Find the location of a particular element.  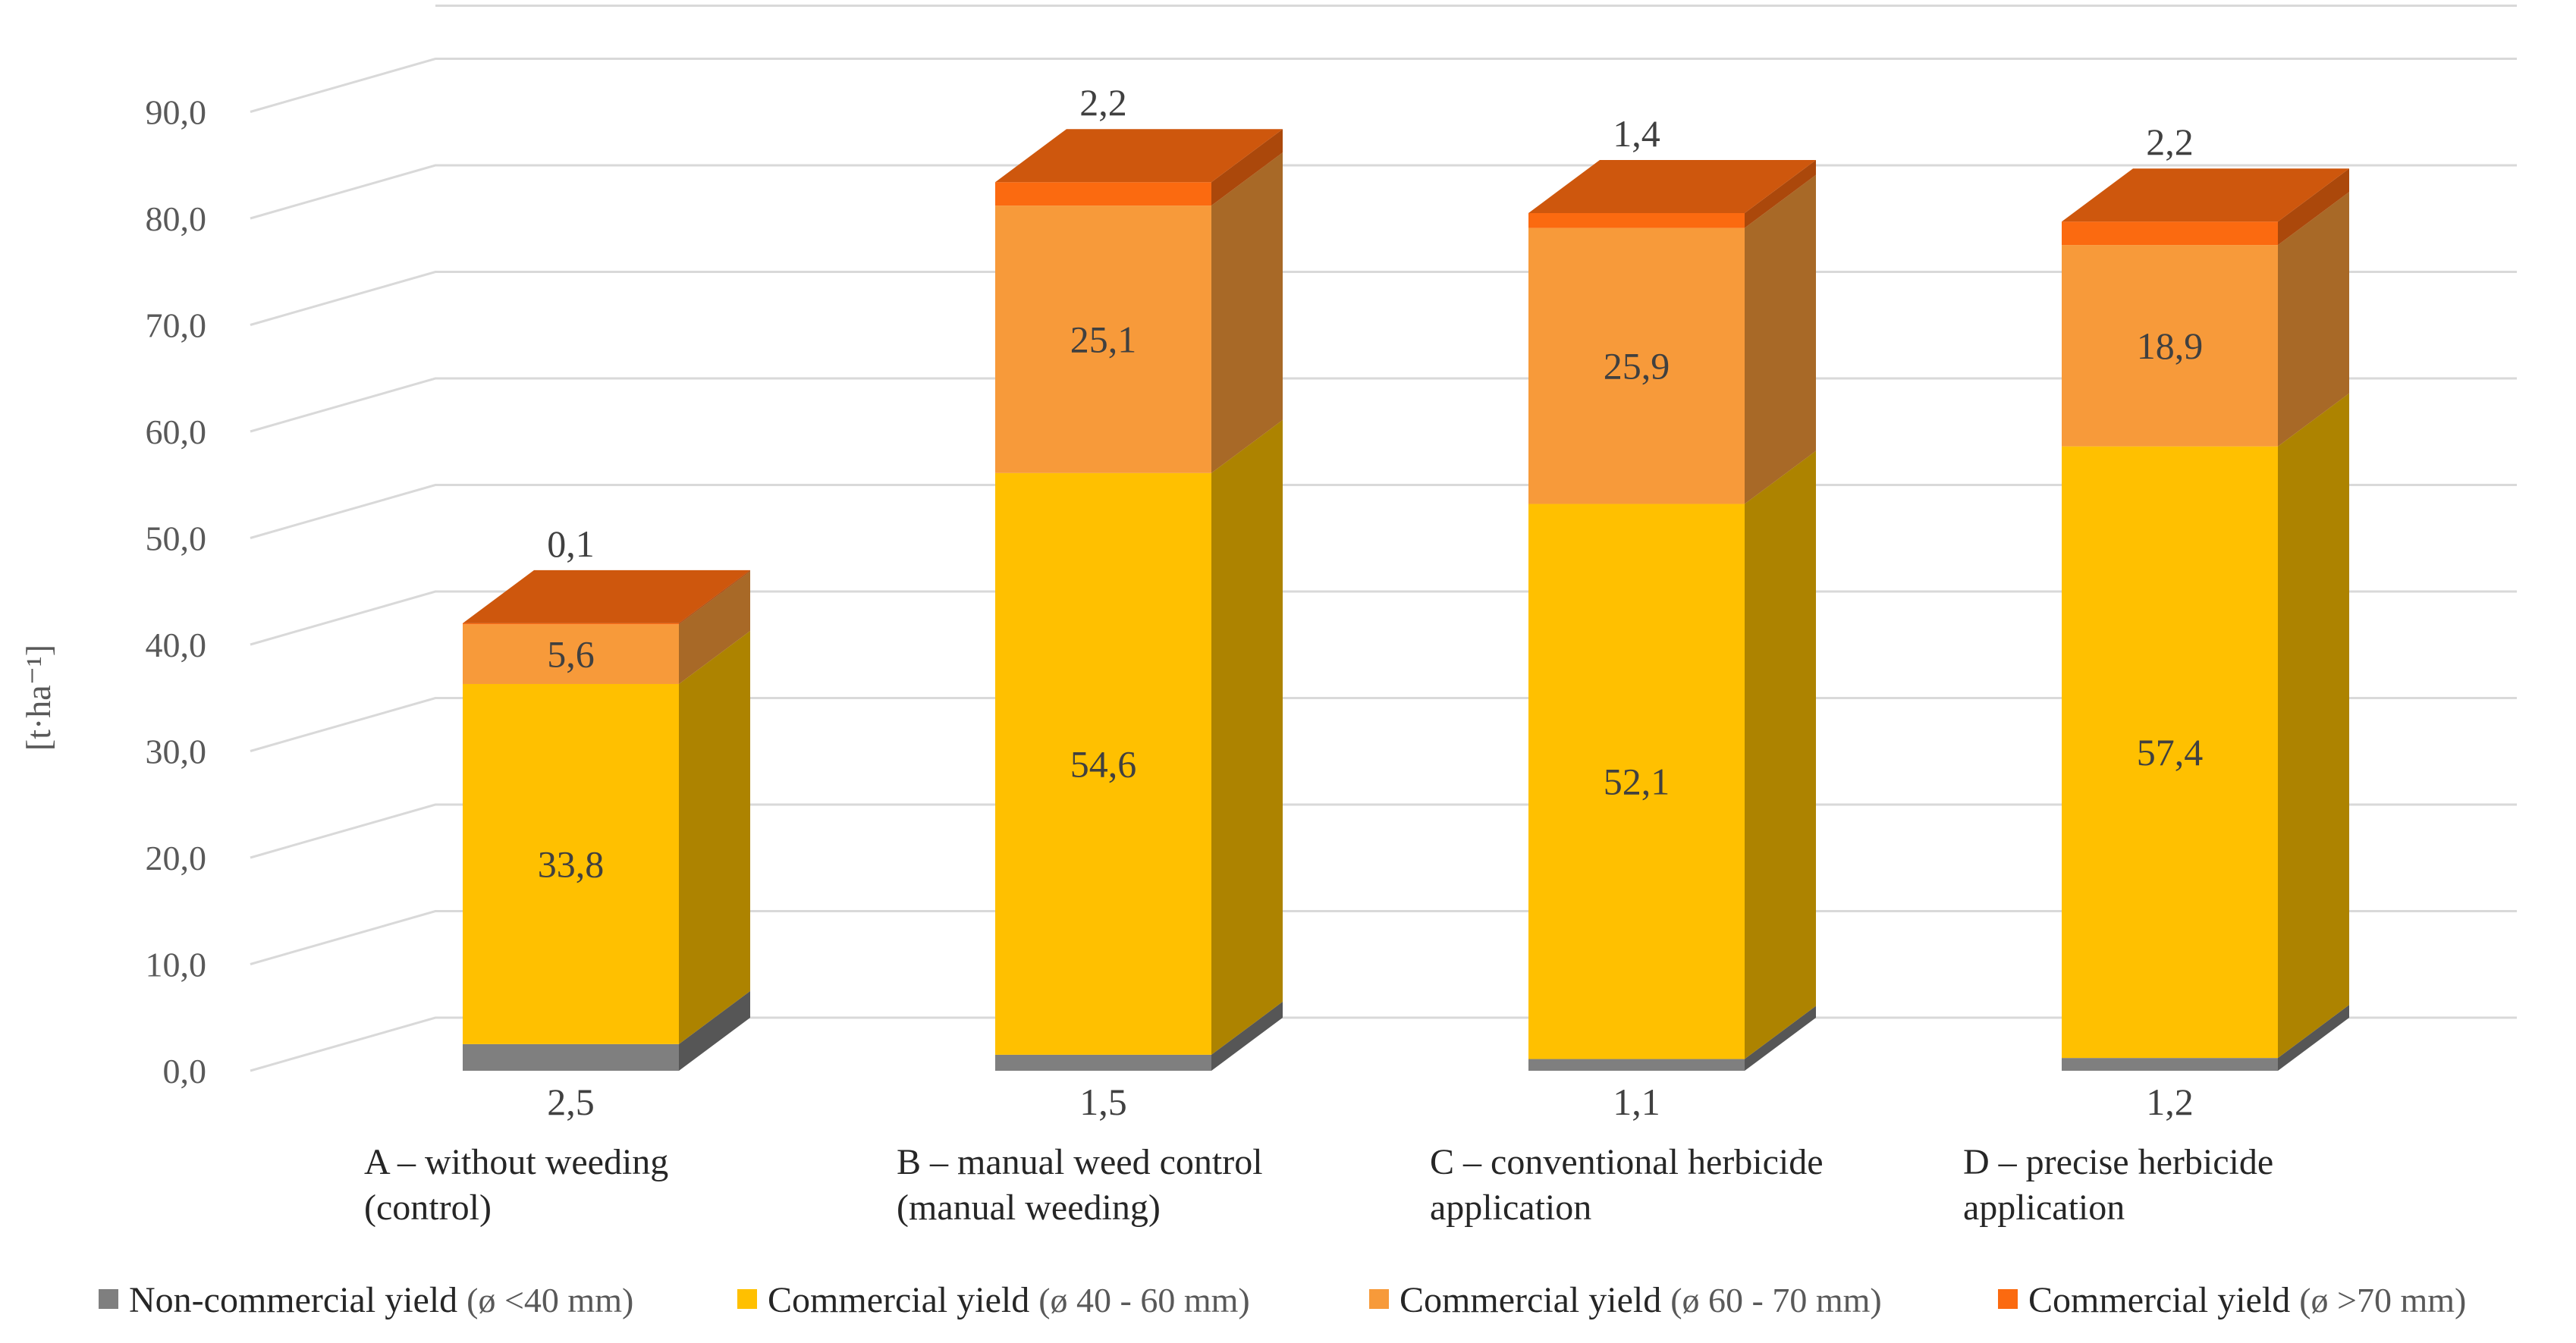

y-tick-label: 20,0 is located at coordinates (176, 858).